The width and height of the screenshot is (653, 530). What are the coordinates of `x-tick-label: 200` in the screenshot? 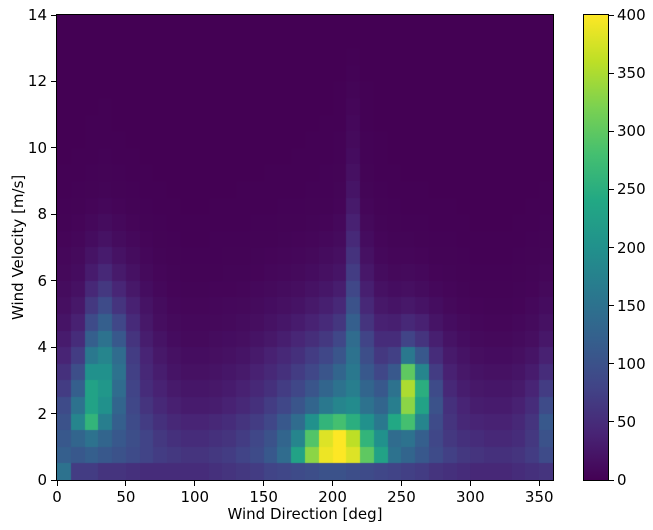 It's located at (332, 497).